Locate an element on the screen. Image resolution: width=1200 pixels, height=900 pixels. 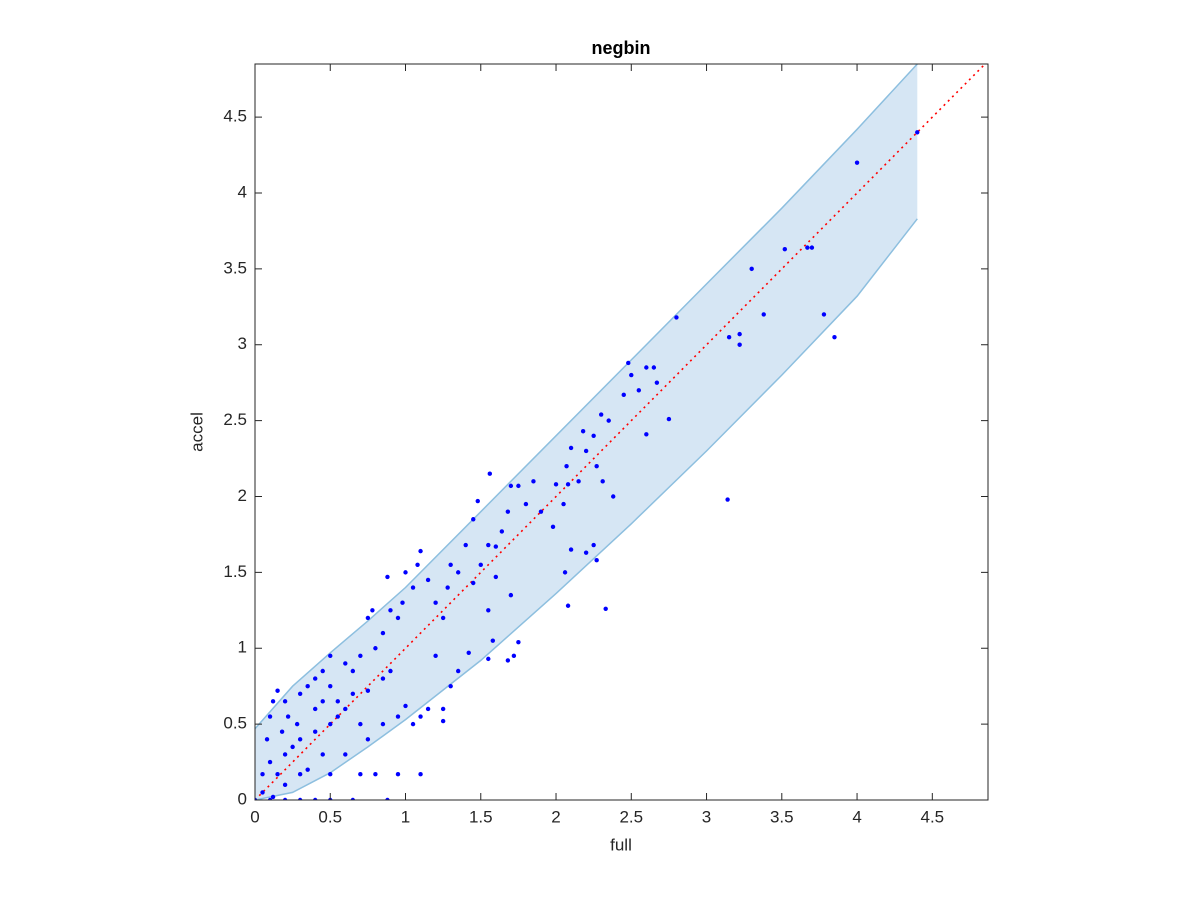
y-tick-label: 3 is located at coordinates (242, 343).